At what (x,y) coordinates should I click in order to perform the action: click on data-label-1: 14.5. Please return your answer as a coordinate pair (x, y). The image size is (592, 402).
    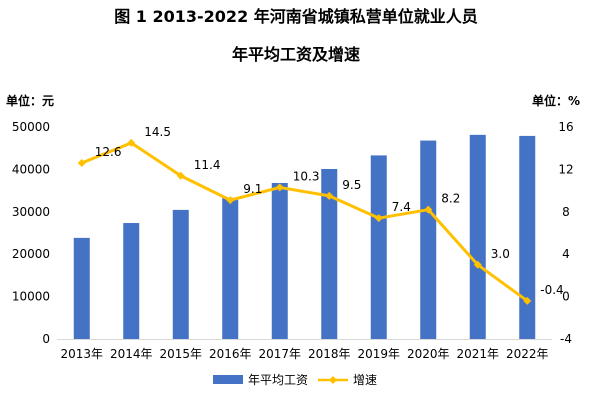
    Looking at the image, I should click on (157, 132).